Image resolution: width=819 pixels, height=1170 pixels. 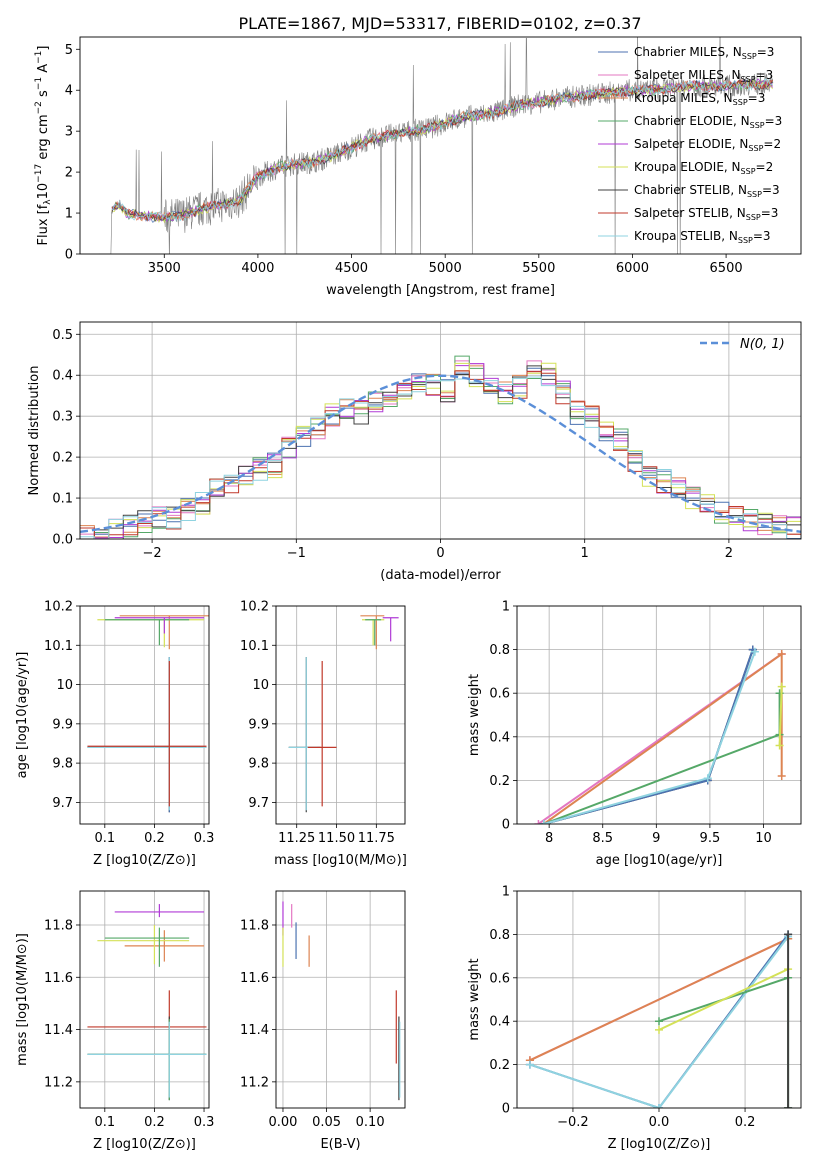 What do you see at coordinates (69, 173) in the screenshot?
I see `y-tick-label: 2` at bounding box center [69, 173].